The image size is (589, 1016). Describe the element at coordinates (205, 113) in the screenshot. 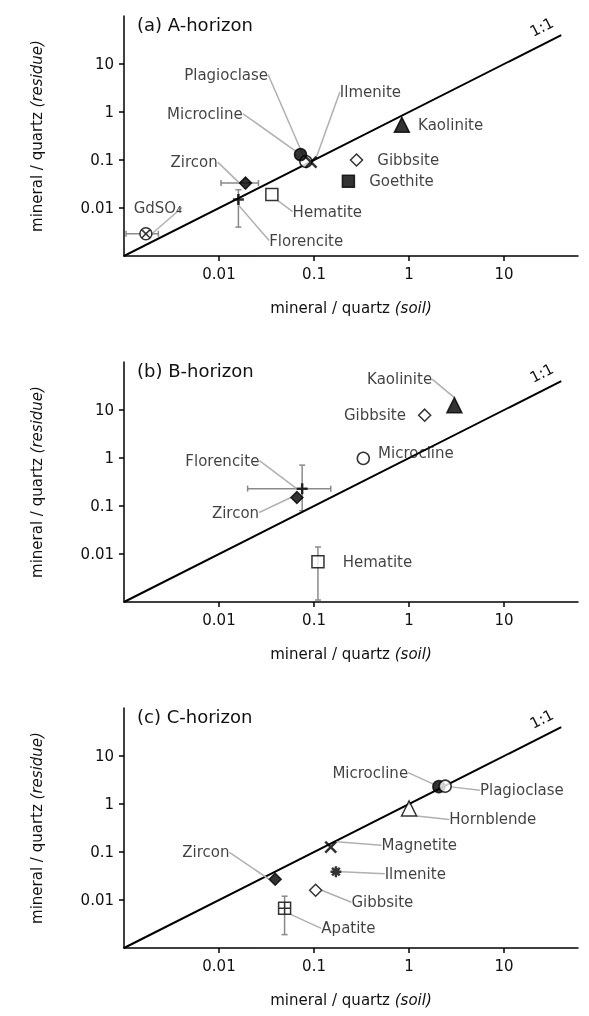

I see `text: Microcline` at that location.